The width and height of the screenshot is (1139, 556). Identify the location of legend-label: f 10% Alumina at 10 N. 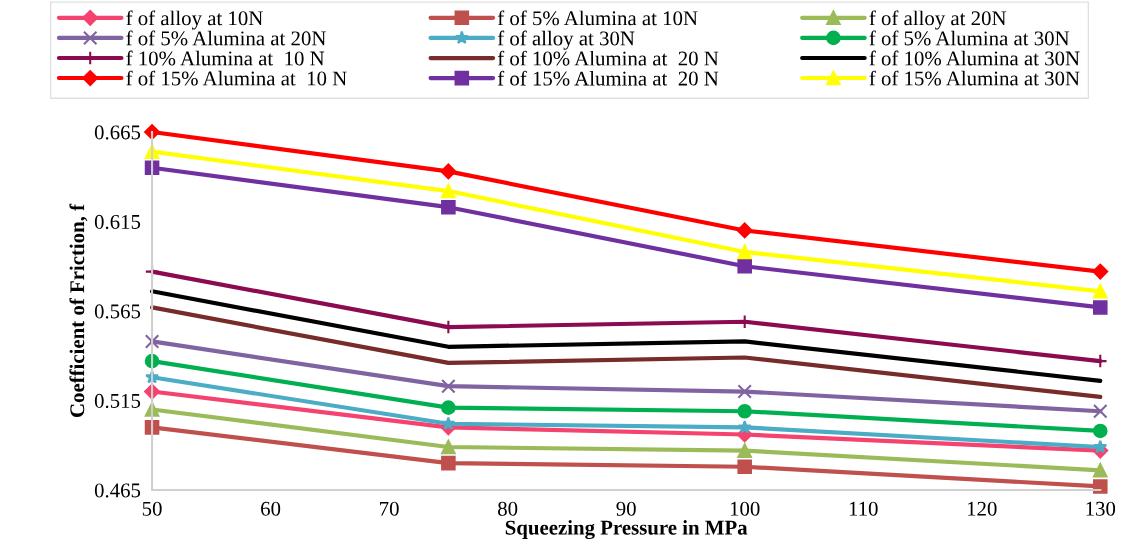
(225, 58).